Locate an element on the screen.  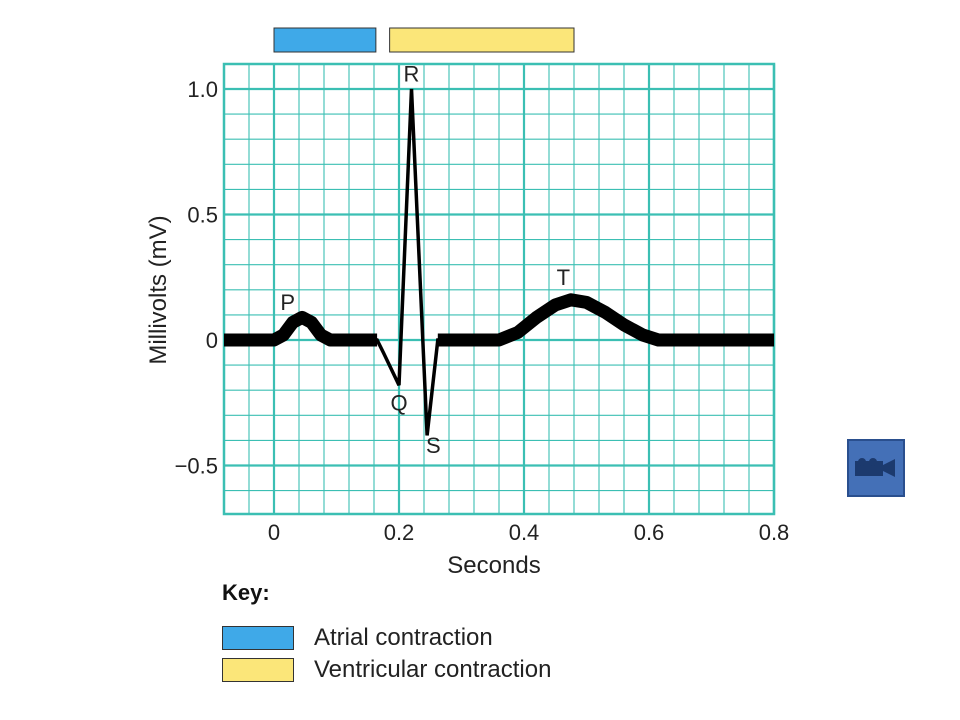
wave-label-R: R is located at coordinates (412, 73).